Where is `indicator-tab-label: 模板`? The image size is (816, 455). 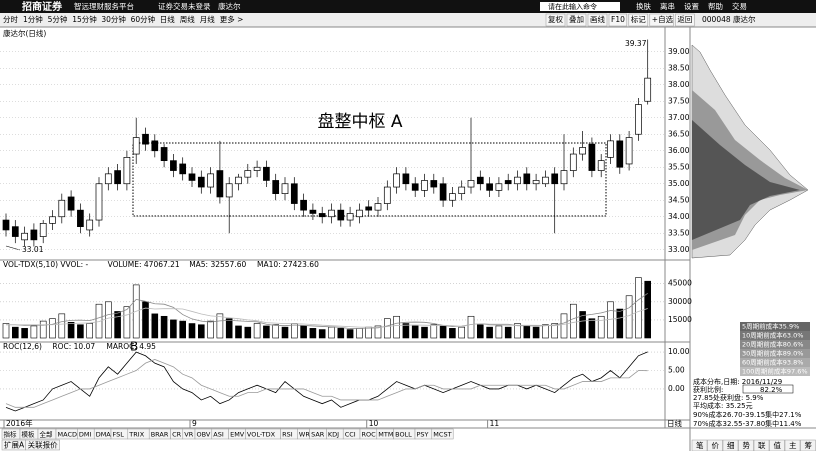
indicator-tab-label: 模板 is located at coordinates (29, 434).